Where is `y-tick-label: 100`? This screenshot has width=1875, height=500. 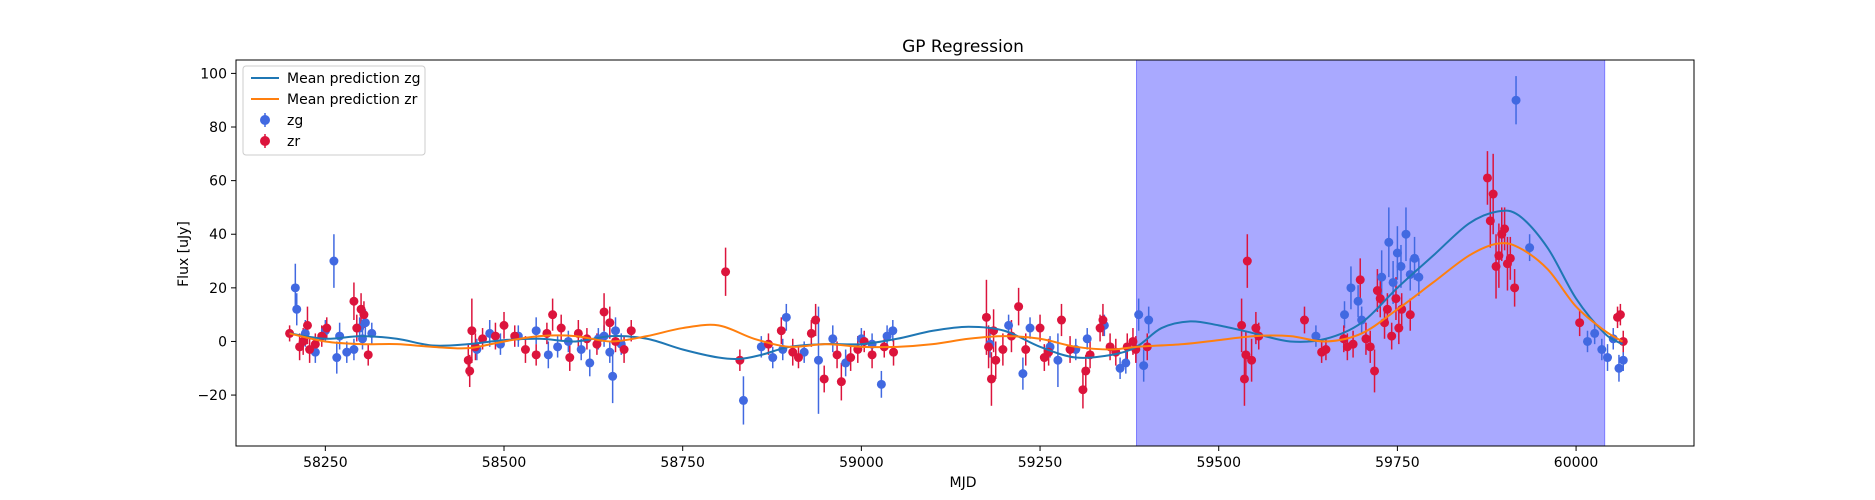 y-tick-label: 100 is located at coordinates (213, 74).